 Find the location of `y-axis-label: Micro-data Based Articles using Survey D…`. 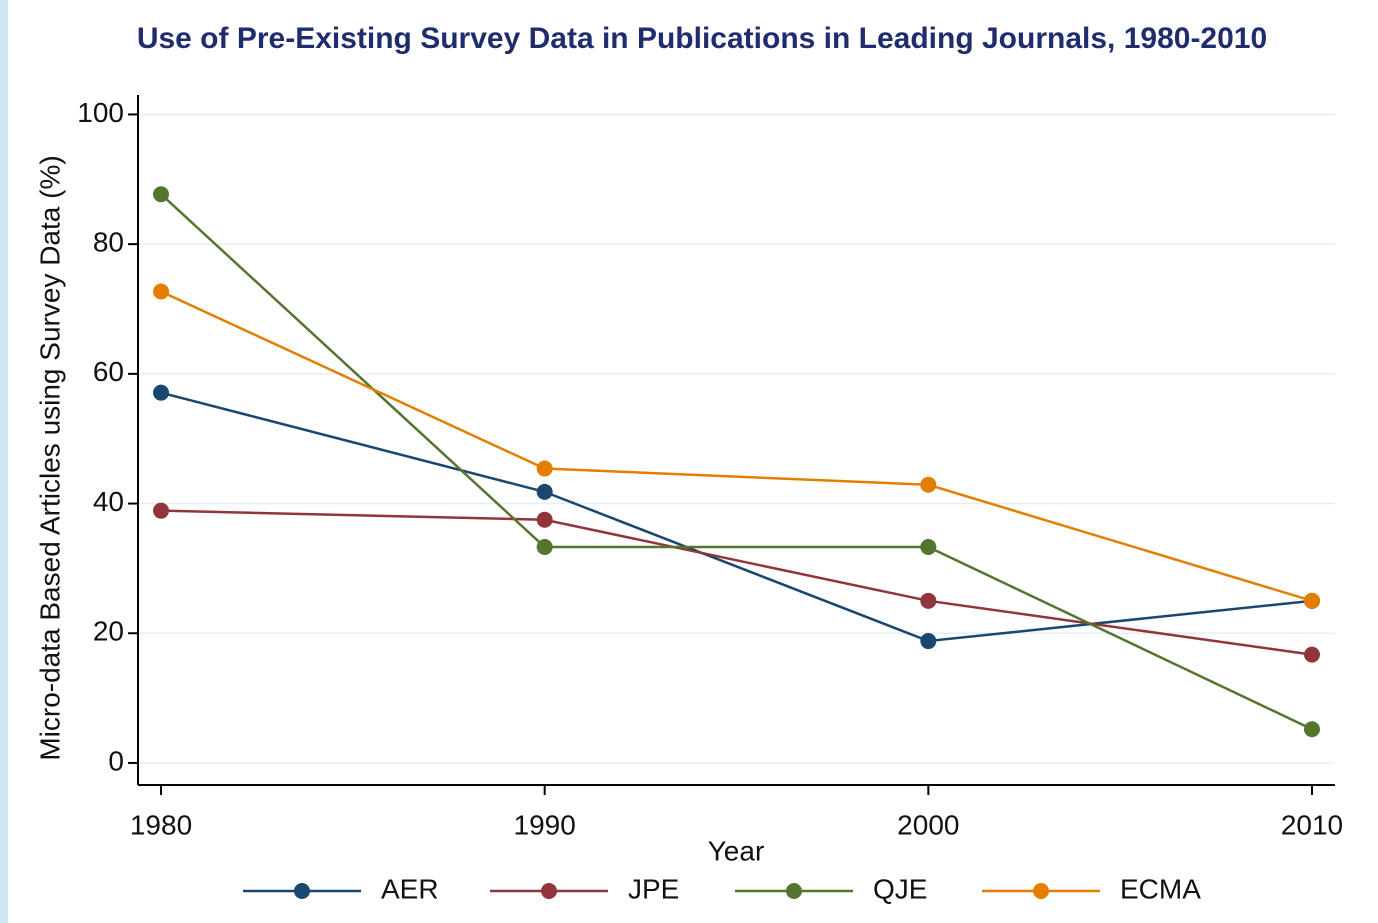

y-axis-label: Micro-data Based Articles using Survey D… is located at coordinates (49, 457).